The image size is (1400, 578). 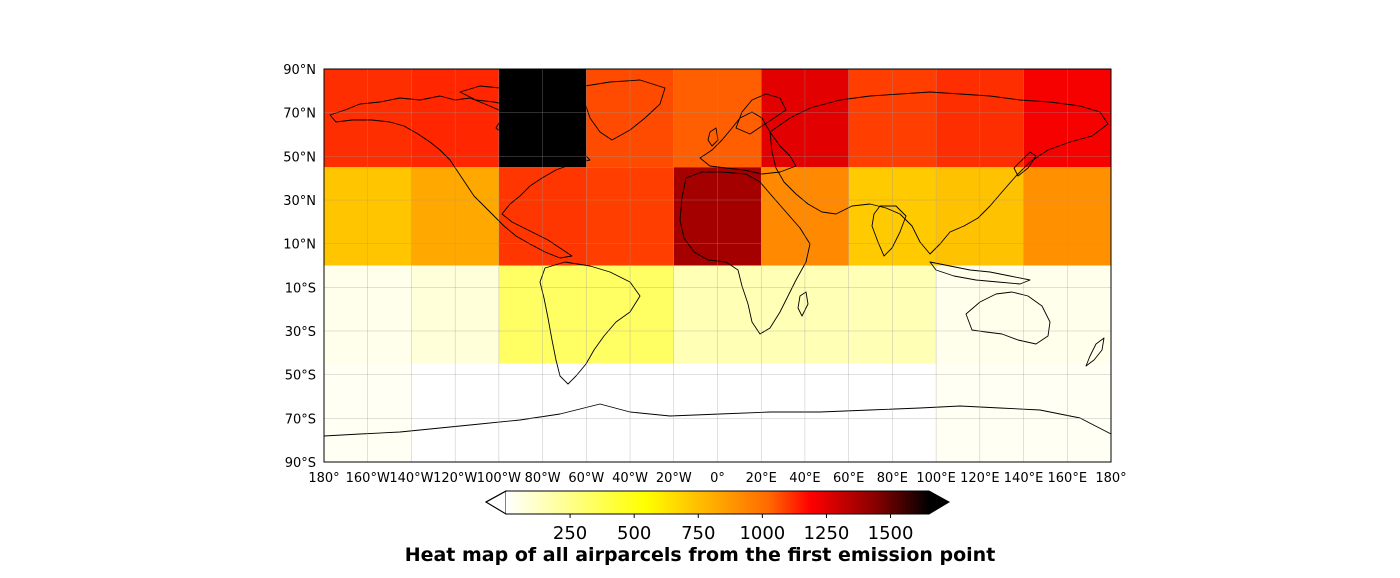 I want to click on latitude-tick-label: 90°S, so click(x=300, y=463).